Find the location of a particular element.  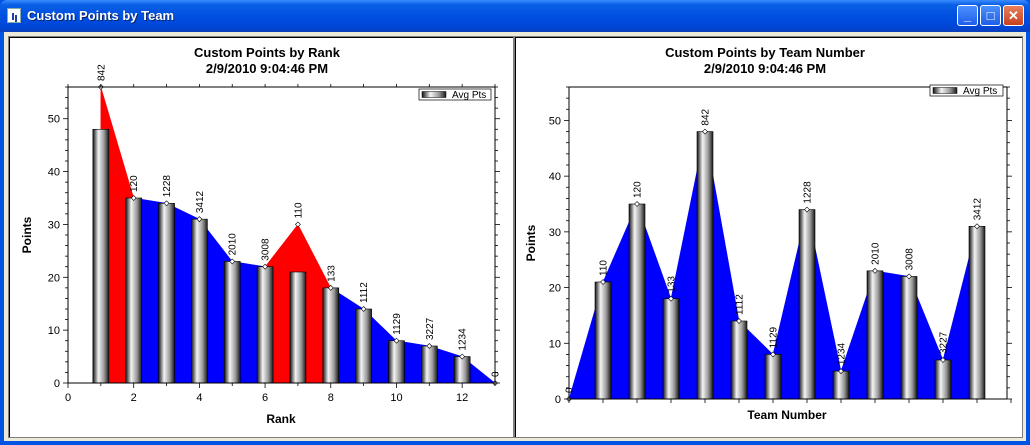

y-tick-label: 10 is located at coordinates (54, 331).